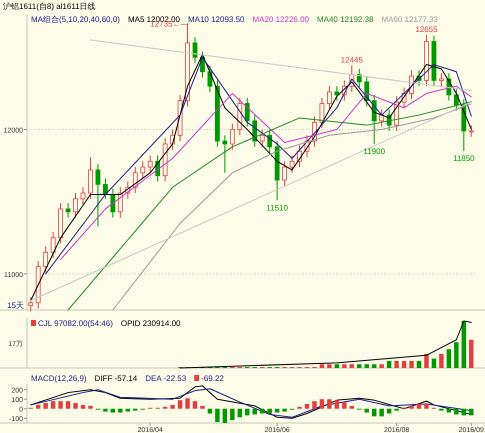 The height and width of the screenshot is (433, 485). I want to click on annotation: 11510, so click(277, 207).